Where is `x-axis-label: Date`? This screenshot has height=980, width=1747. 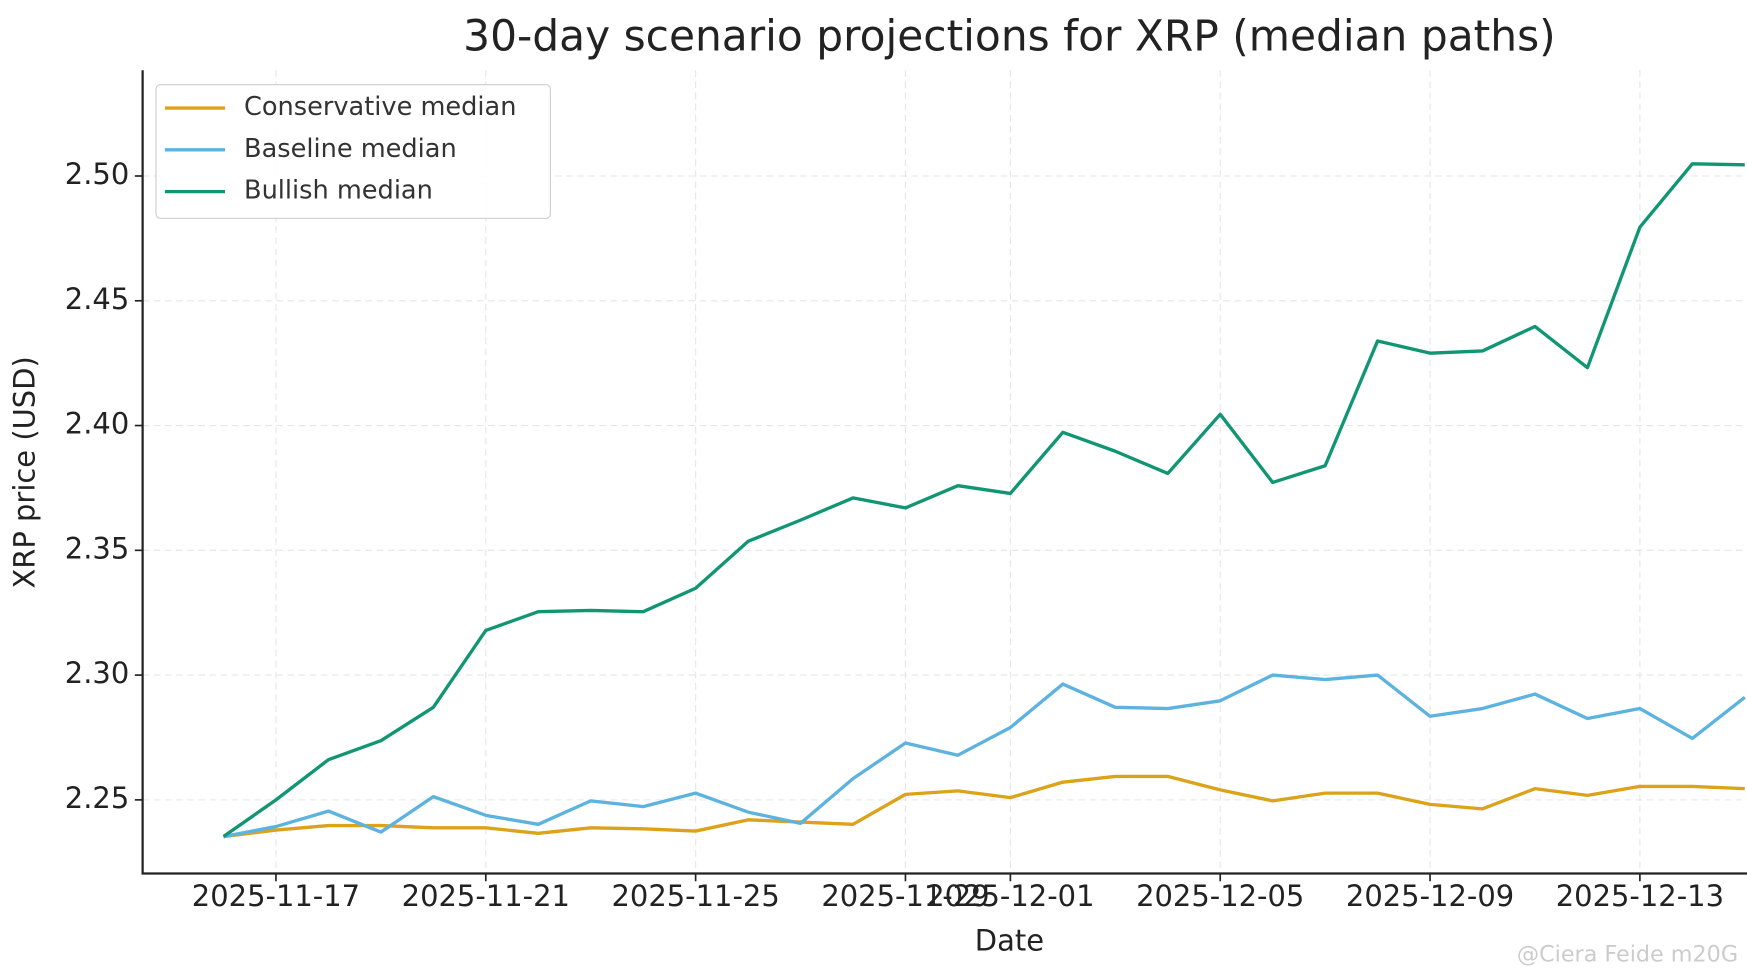
x-axis-label: Date is located at coordinates (1009, 941).